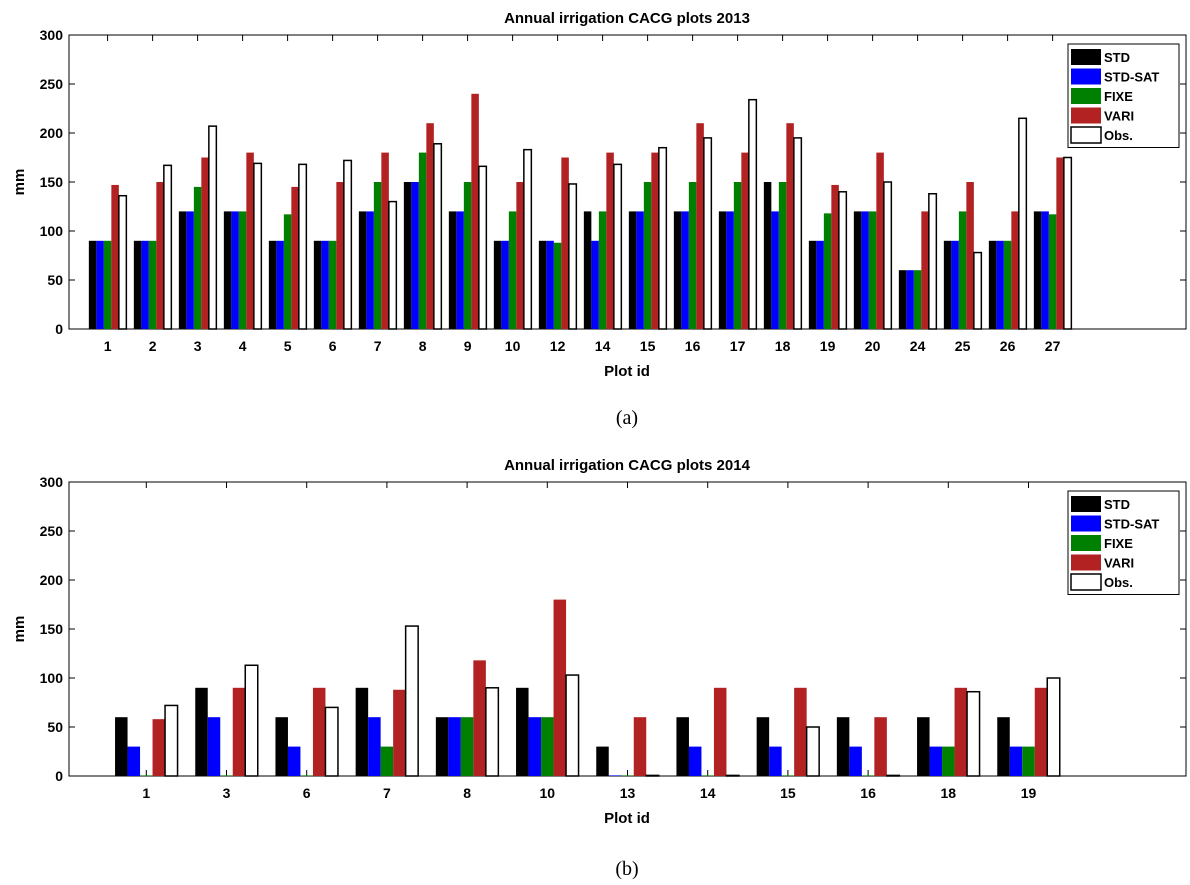 The width and height of the screenshot is (1190, 885). Describe the element at coordinates (1119, 563) in the screenshot. I see `legend-label: VARI` at that location.